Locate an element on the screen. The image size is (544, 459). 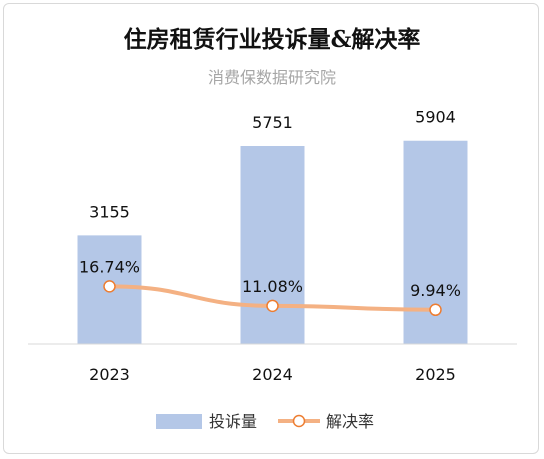
bar-value-label: 5751 is located at coordinates (272, 122).